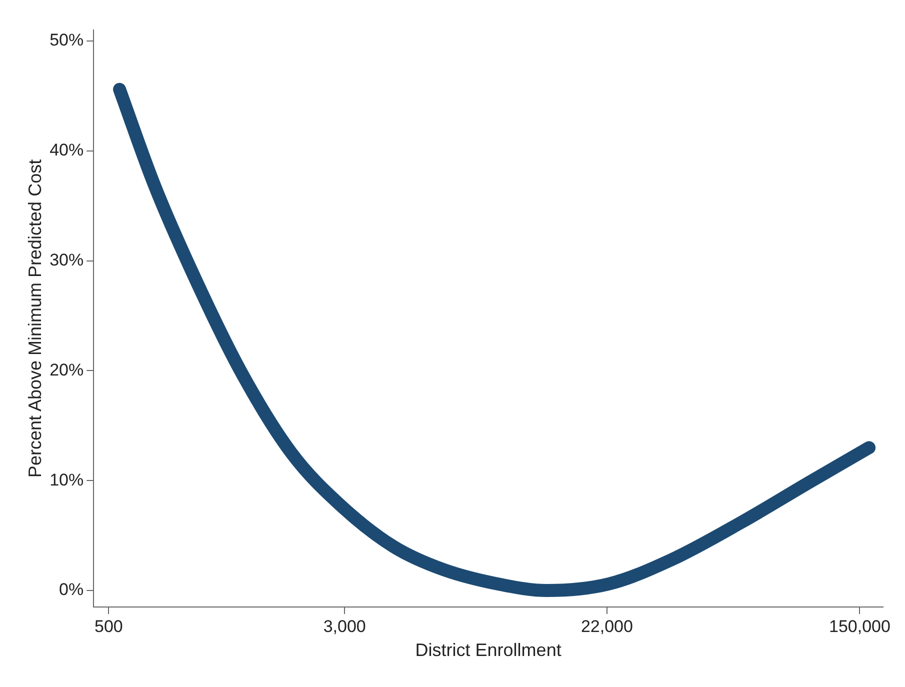 This screenshot has height=687, width=905. Describe the element at coordinates (606, 626) in the screenshot. I see `x-tick-label: 22,000` at that location.